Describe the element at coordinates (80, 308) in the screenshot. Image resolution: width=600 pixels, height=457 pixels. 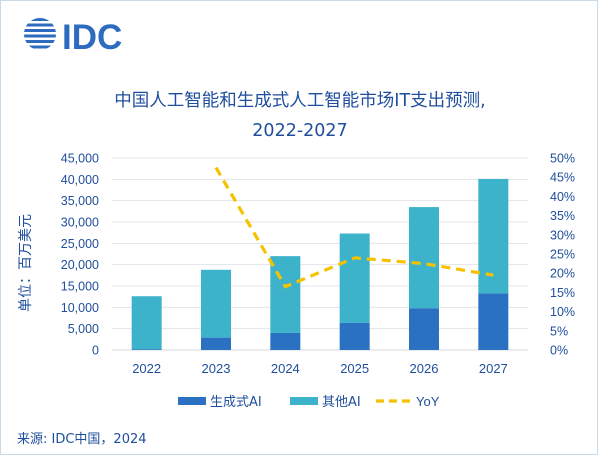
I see `y-tick-label: 10,000` at that location.